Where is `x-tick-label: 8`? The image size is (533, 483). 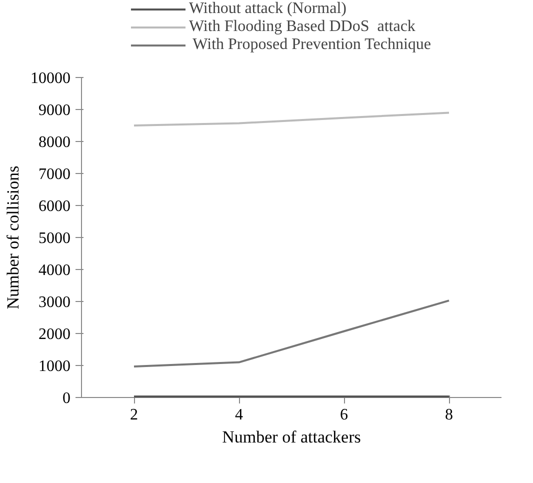
x-tick-label: 8 is located at coordinates (449, 415).